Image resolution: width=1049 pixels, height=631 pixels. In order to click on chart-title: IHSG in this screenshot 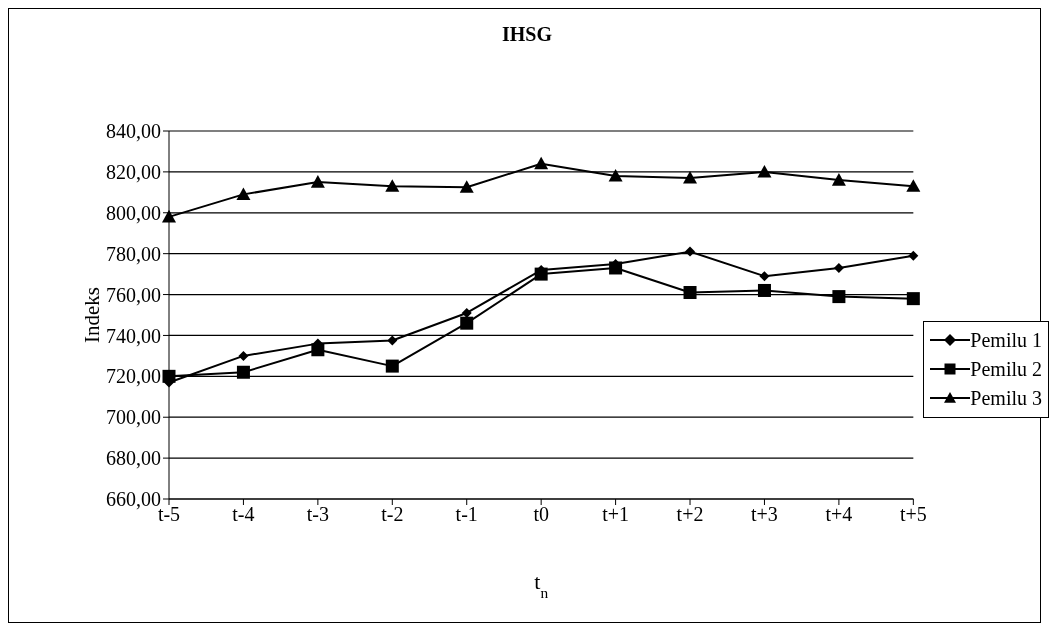, I will do `click(527, 34)`.